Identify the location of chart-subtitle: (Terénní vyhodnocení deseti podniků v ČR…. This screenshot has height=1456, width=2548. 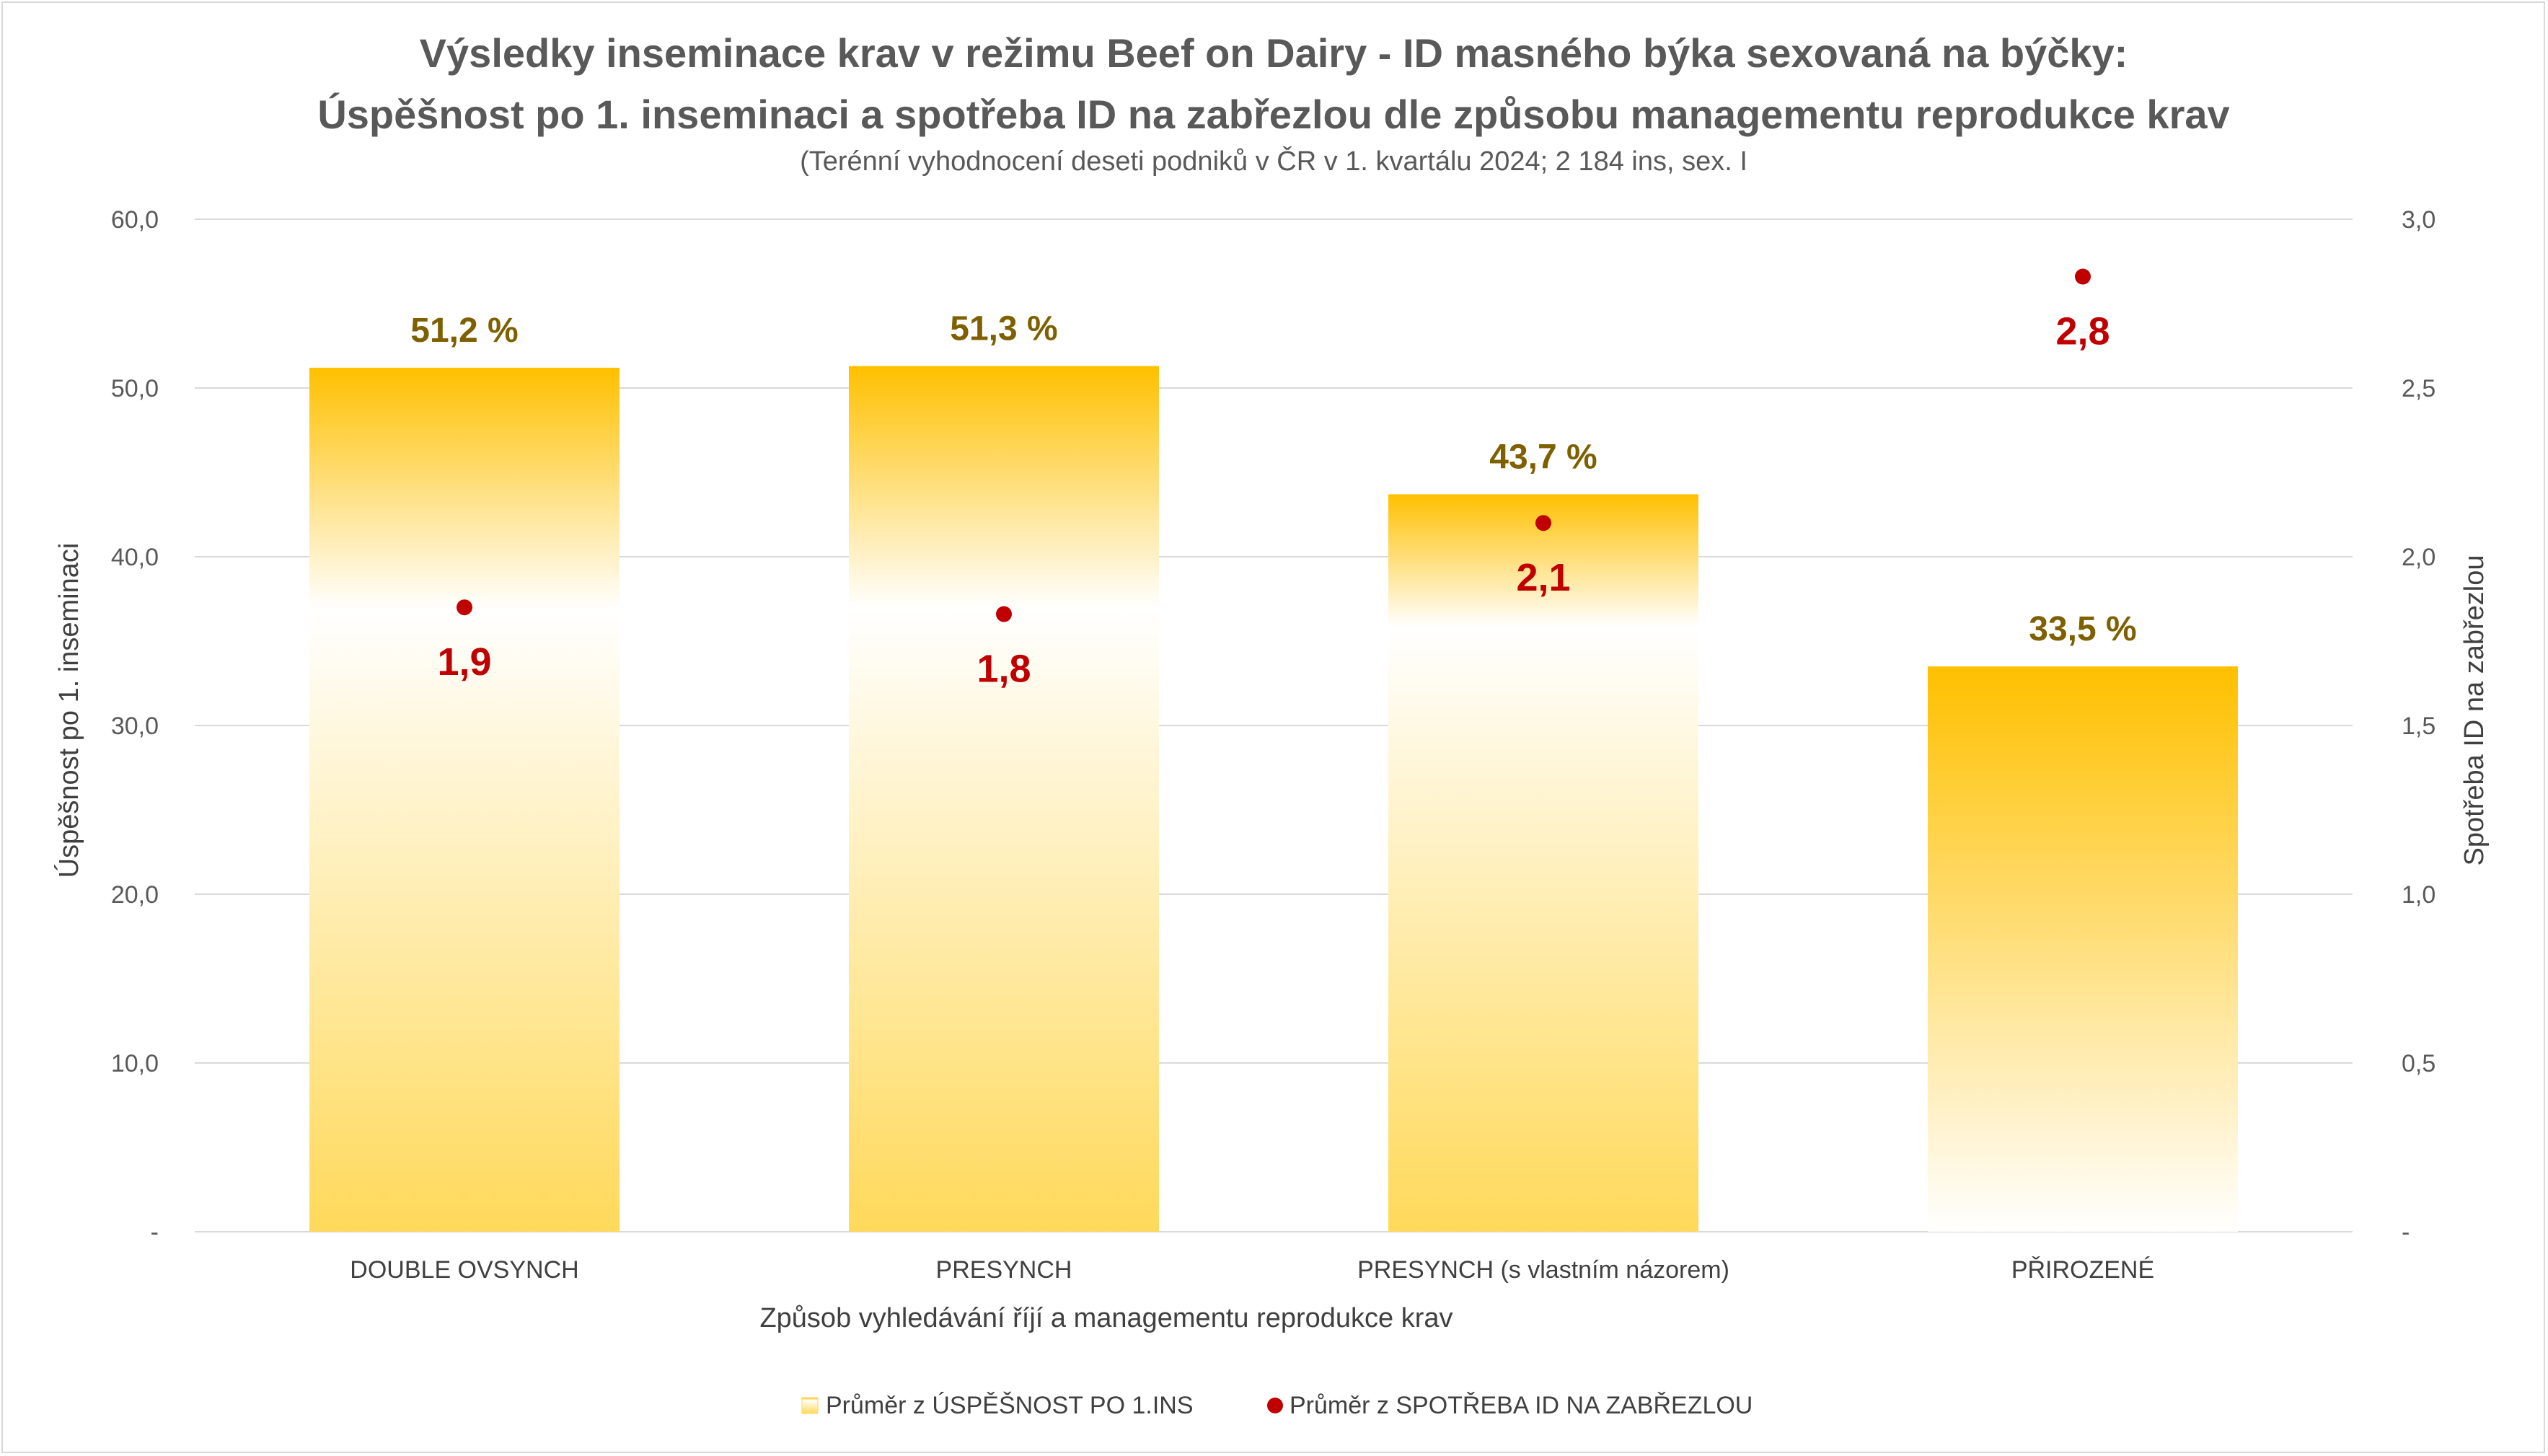
(1273, 161).